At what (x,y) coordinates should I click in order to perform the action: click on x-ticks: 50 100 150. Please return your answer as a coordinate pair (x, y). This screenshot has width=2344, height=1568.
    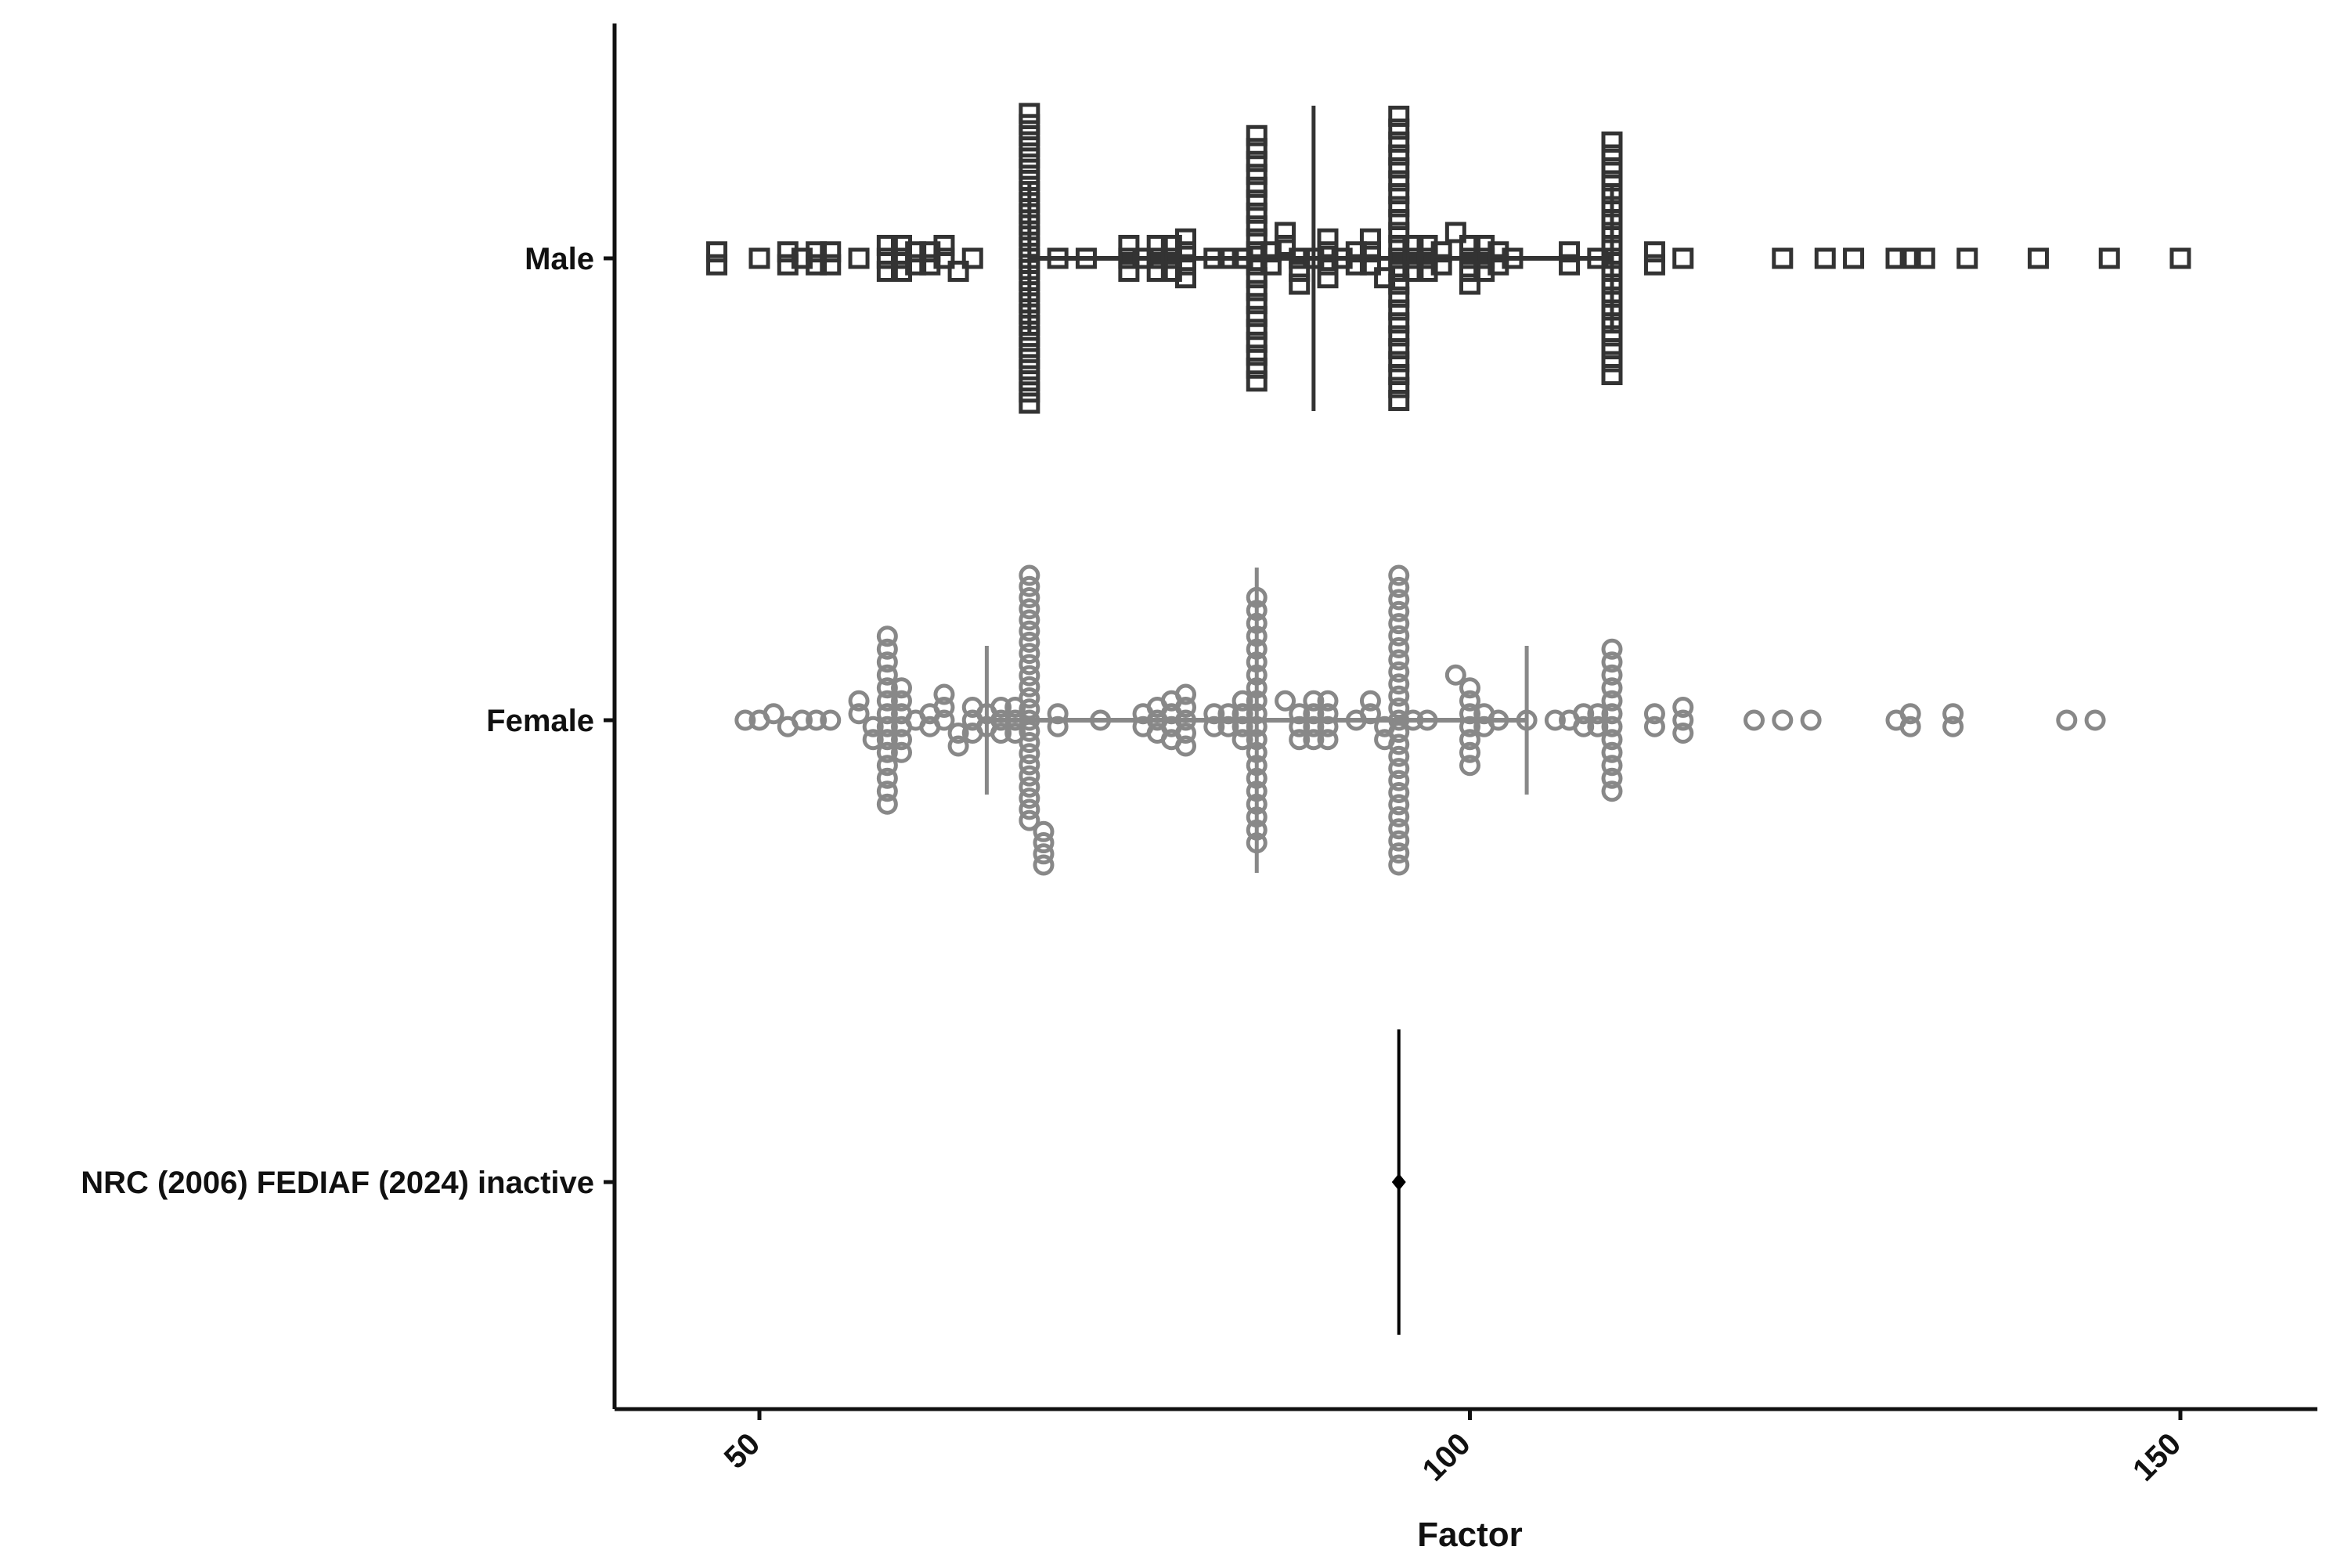
    Looking at the image, I should click on (1452, 1448).